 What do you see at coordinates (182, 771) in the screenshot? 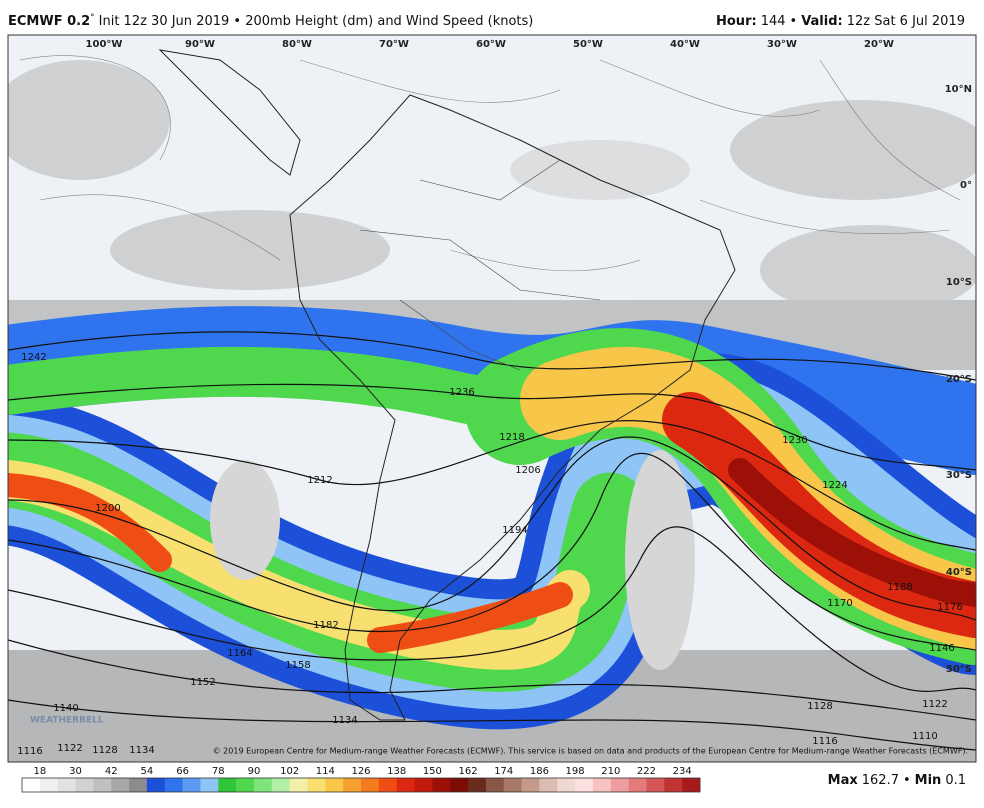
I see `colorbar-label: 66` at bounding box center [182, 771].